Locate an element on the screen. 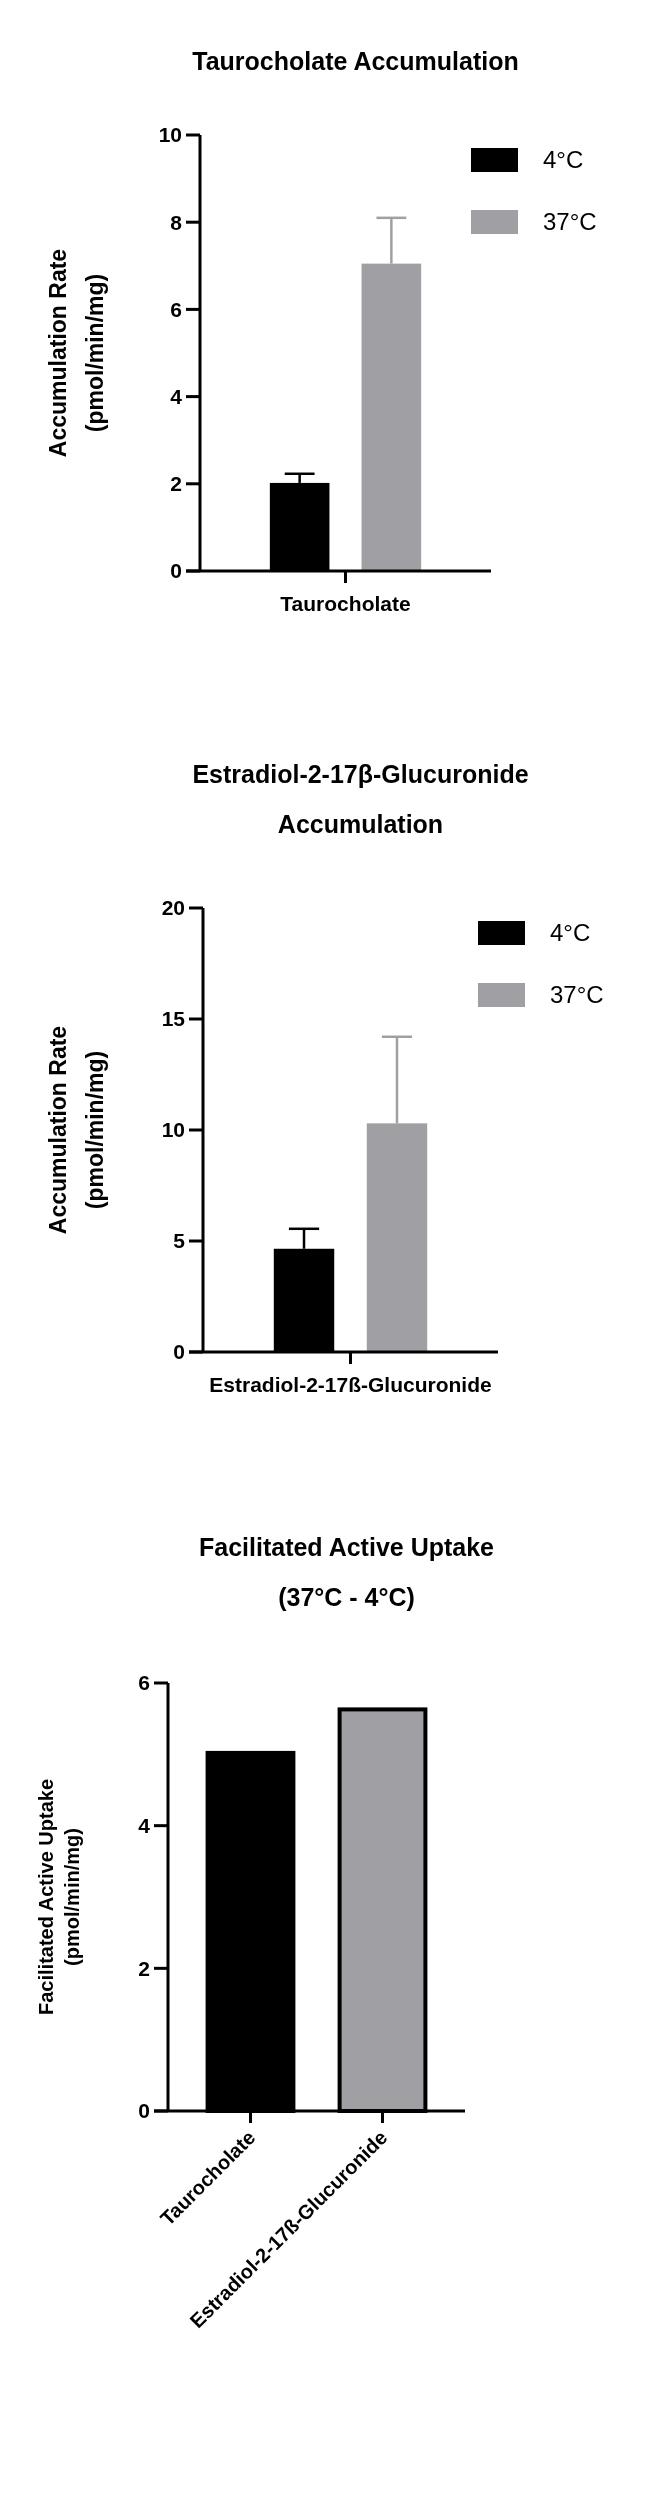  y-tick-label: 20 is located at coordinates (173, 908).